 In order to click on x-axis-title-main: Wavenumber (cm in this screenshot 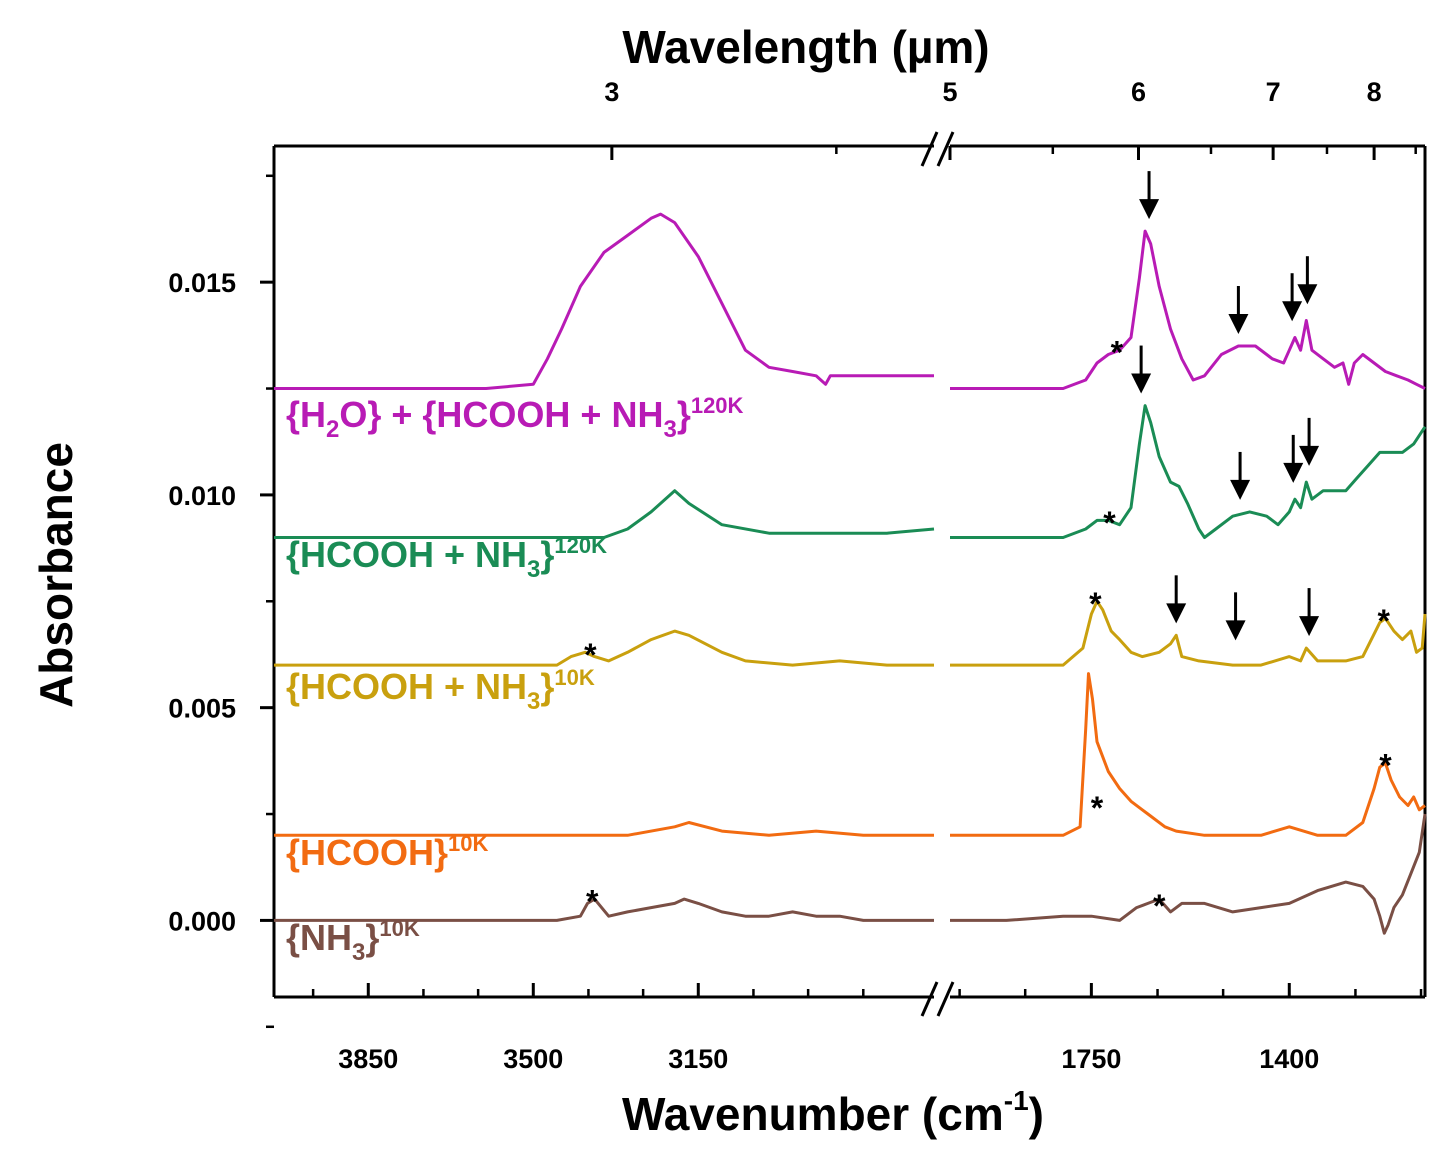, I will do `click(813, 1114)`.